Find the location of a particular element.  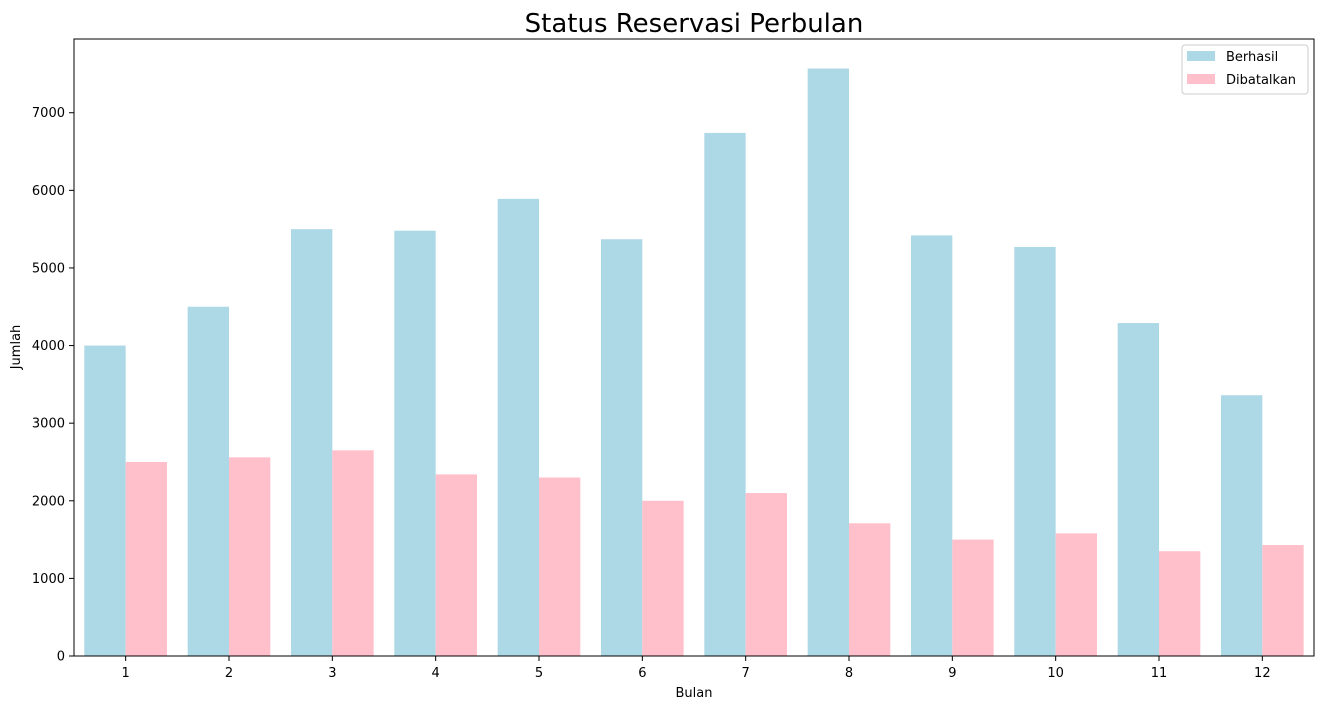

y-tick-label-0: 0 is located at coordinates (61, 657).